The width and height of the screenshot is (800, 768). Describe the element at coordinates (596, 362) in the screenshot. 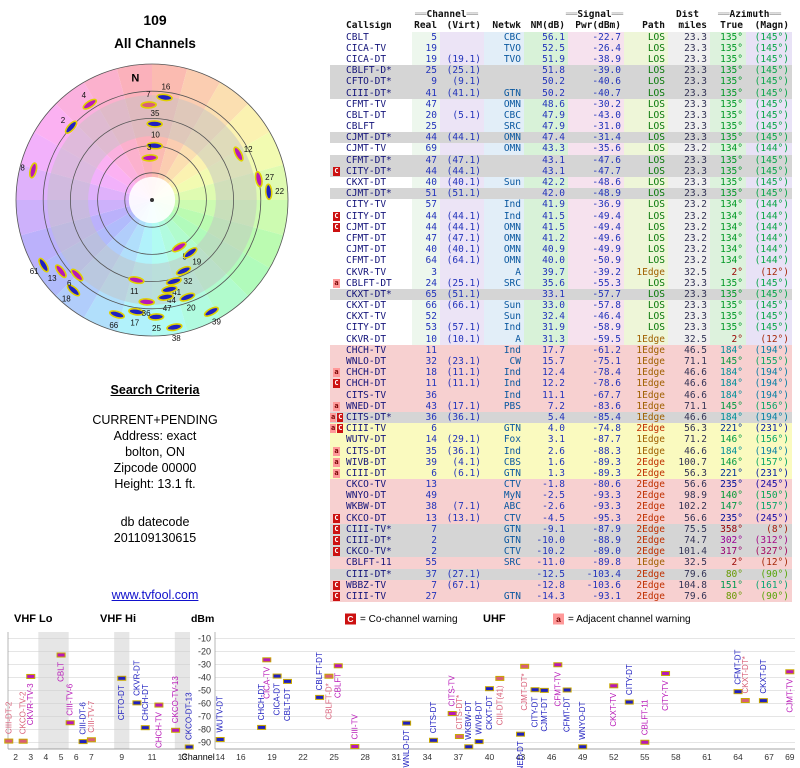

I see `cell-pw: -75.1` at that location.